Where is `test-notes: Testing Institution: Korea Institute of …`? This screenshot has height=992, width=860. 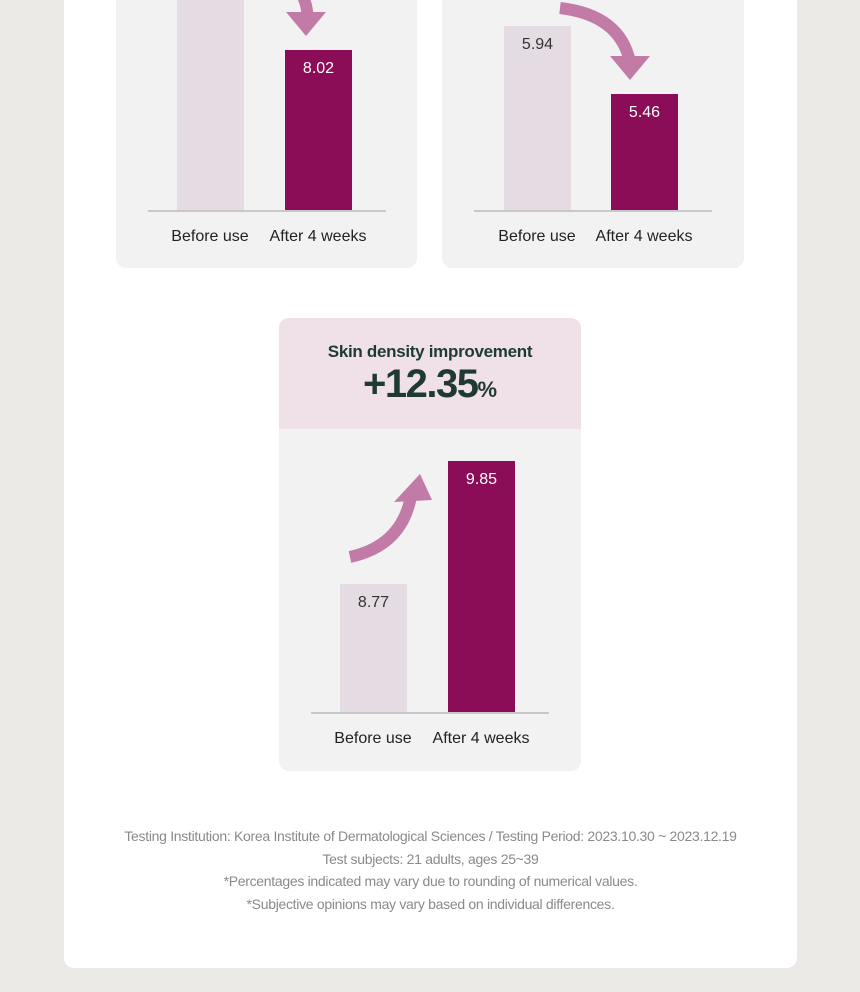
test-notes: Testing Institution: Korea Institute of … is located at coordinates (430, 870).